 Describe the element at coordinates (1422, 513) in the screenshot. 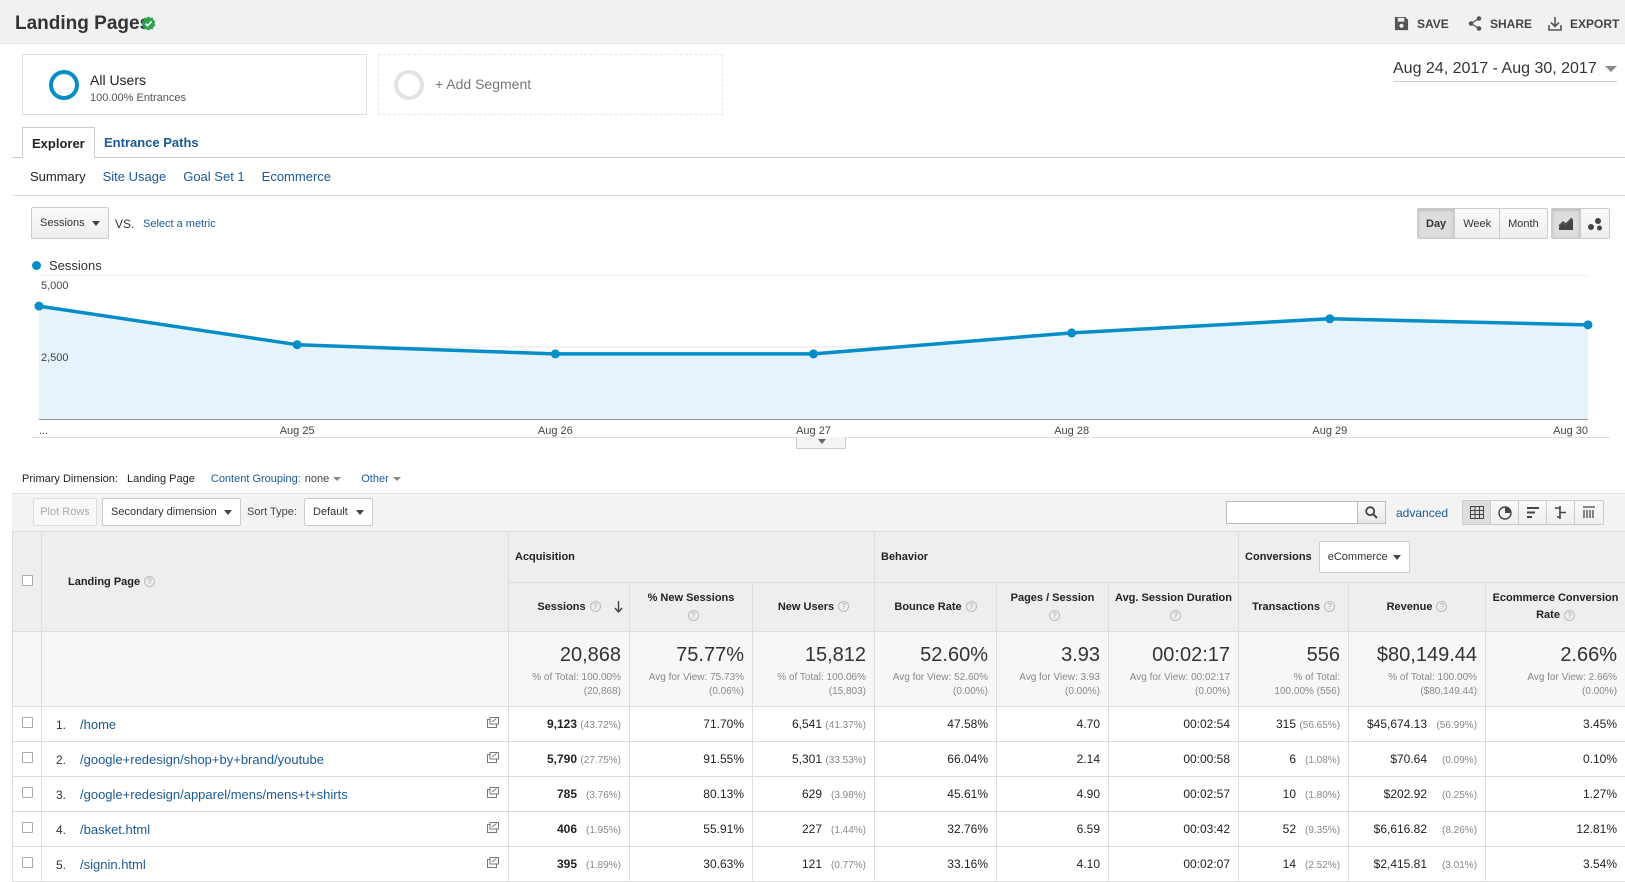

I see `advanced-filter-link: advanced` at that location.